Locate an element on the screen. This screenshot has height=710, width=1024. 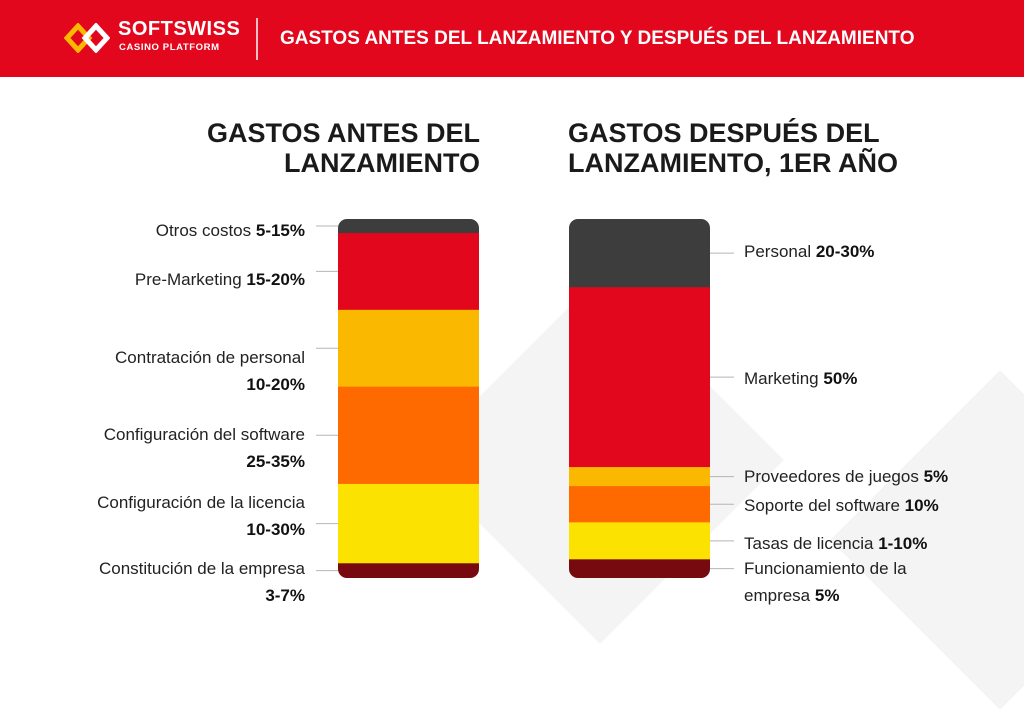
segment-label-value: 20-30% is located at coordinates (845, 251).